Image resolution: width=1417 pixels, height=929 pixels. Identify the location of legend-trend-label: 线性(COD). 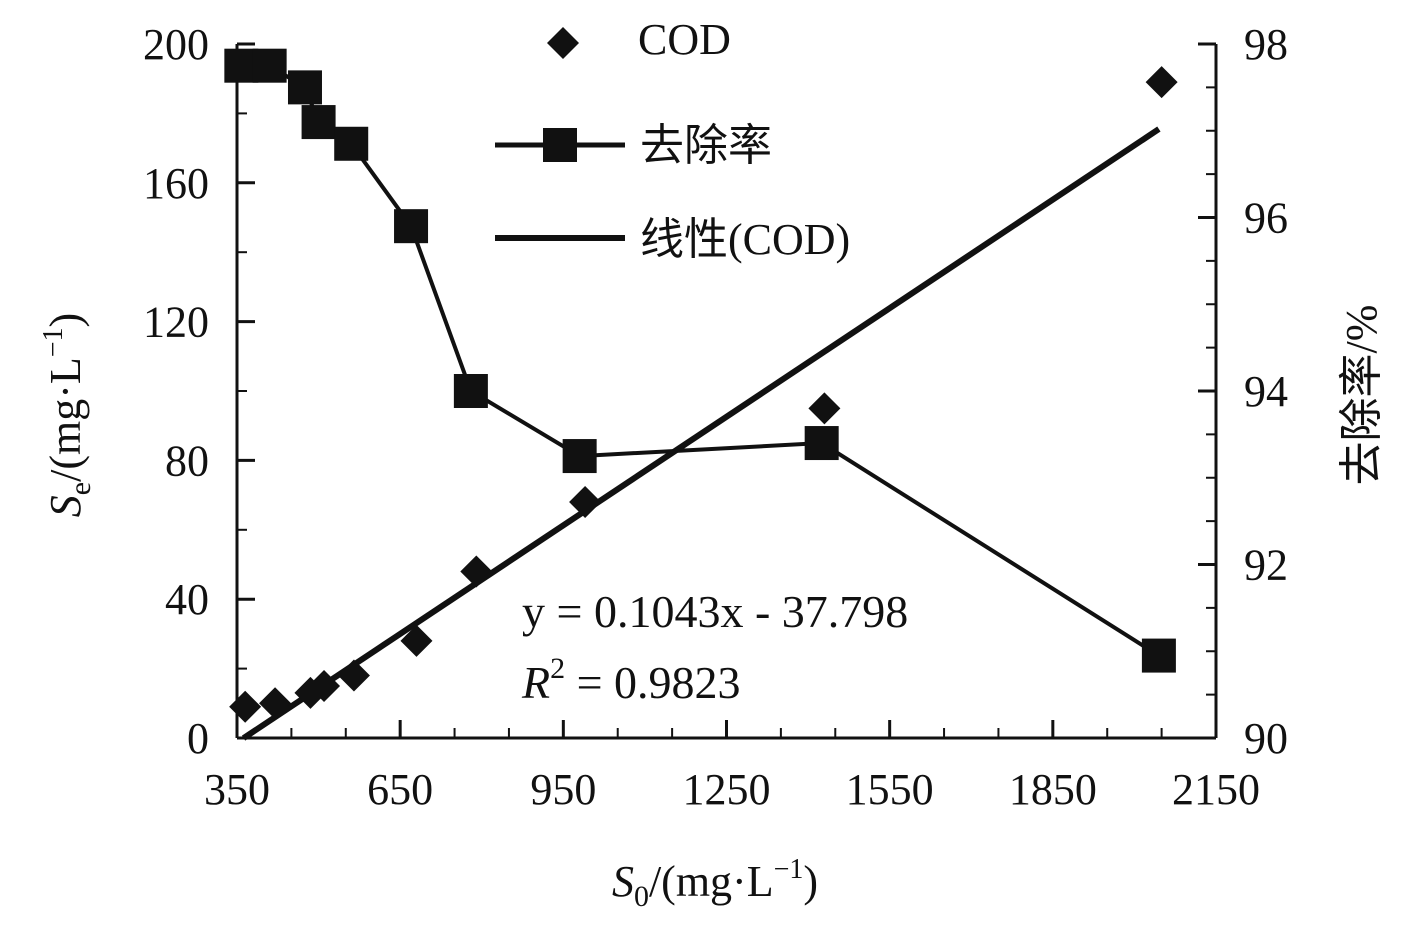
(745, 239).